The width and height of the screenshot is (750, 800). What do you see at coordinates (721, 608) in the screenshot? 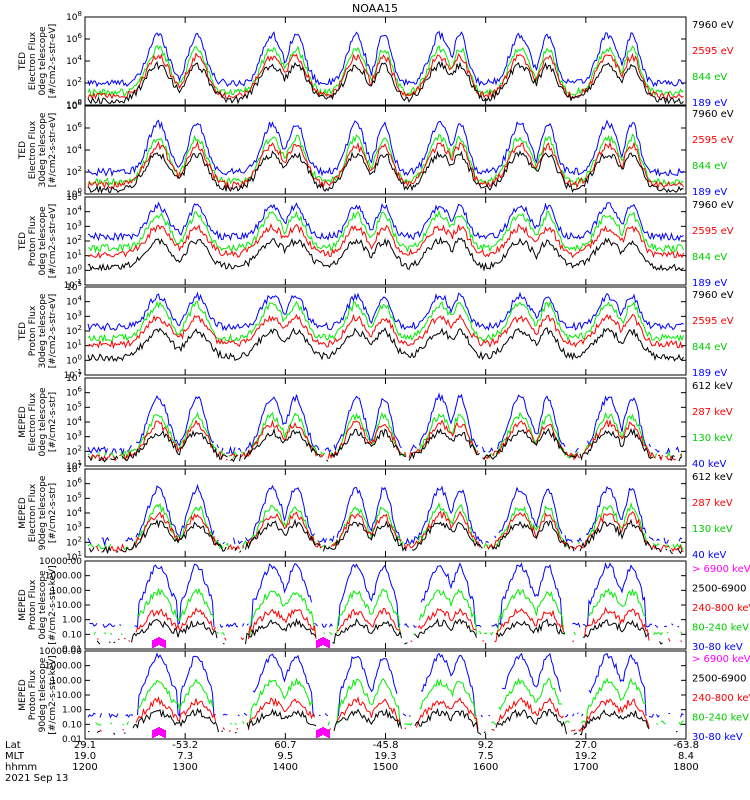
I see `legend-entry: 240-800 keV` at bounding box center [721, 608].